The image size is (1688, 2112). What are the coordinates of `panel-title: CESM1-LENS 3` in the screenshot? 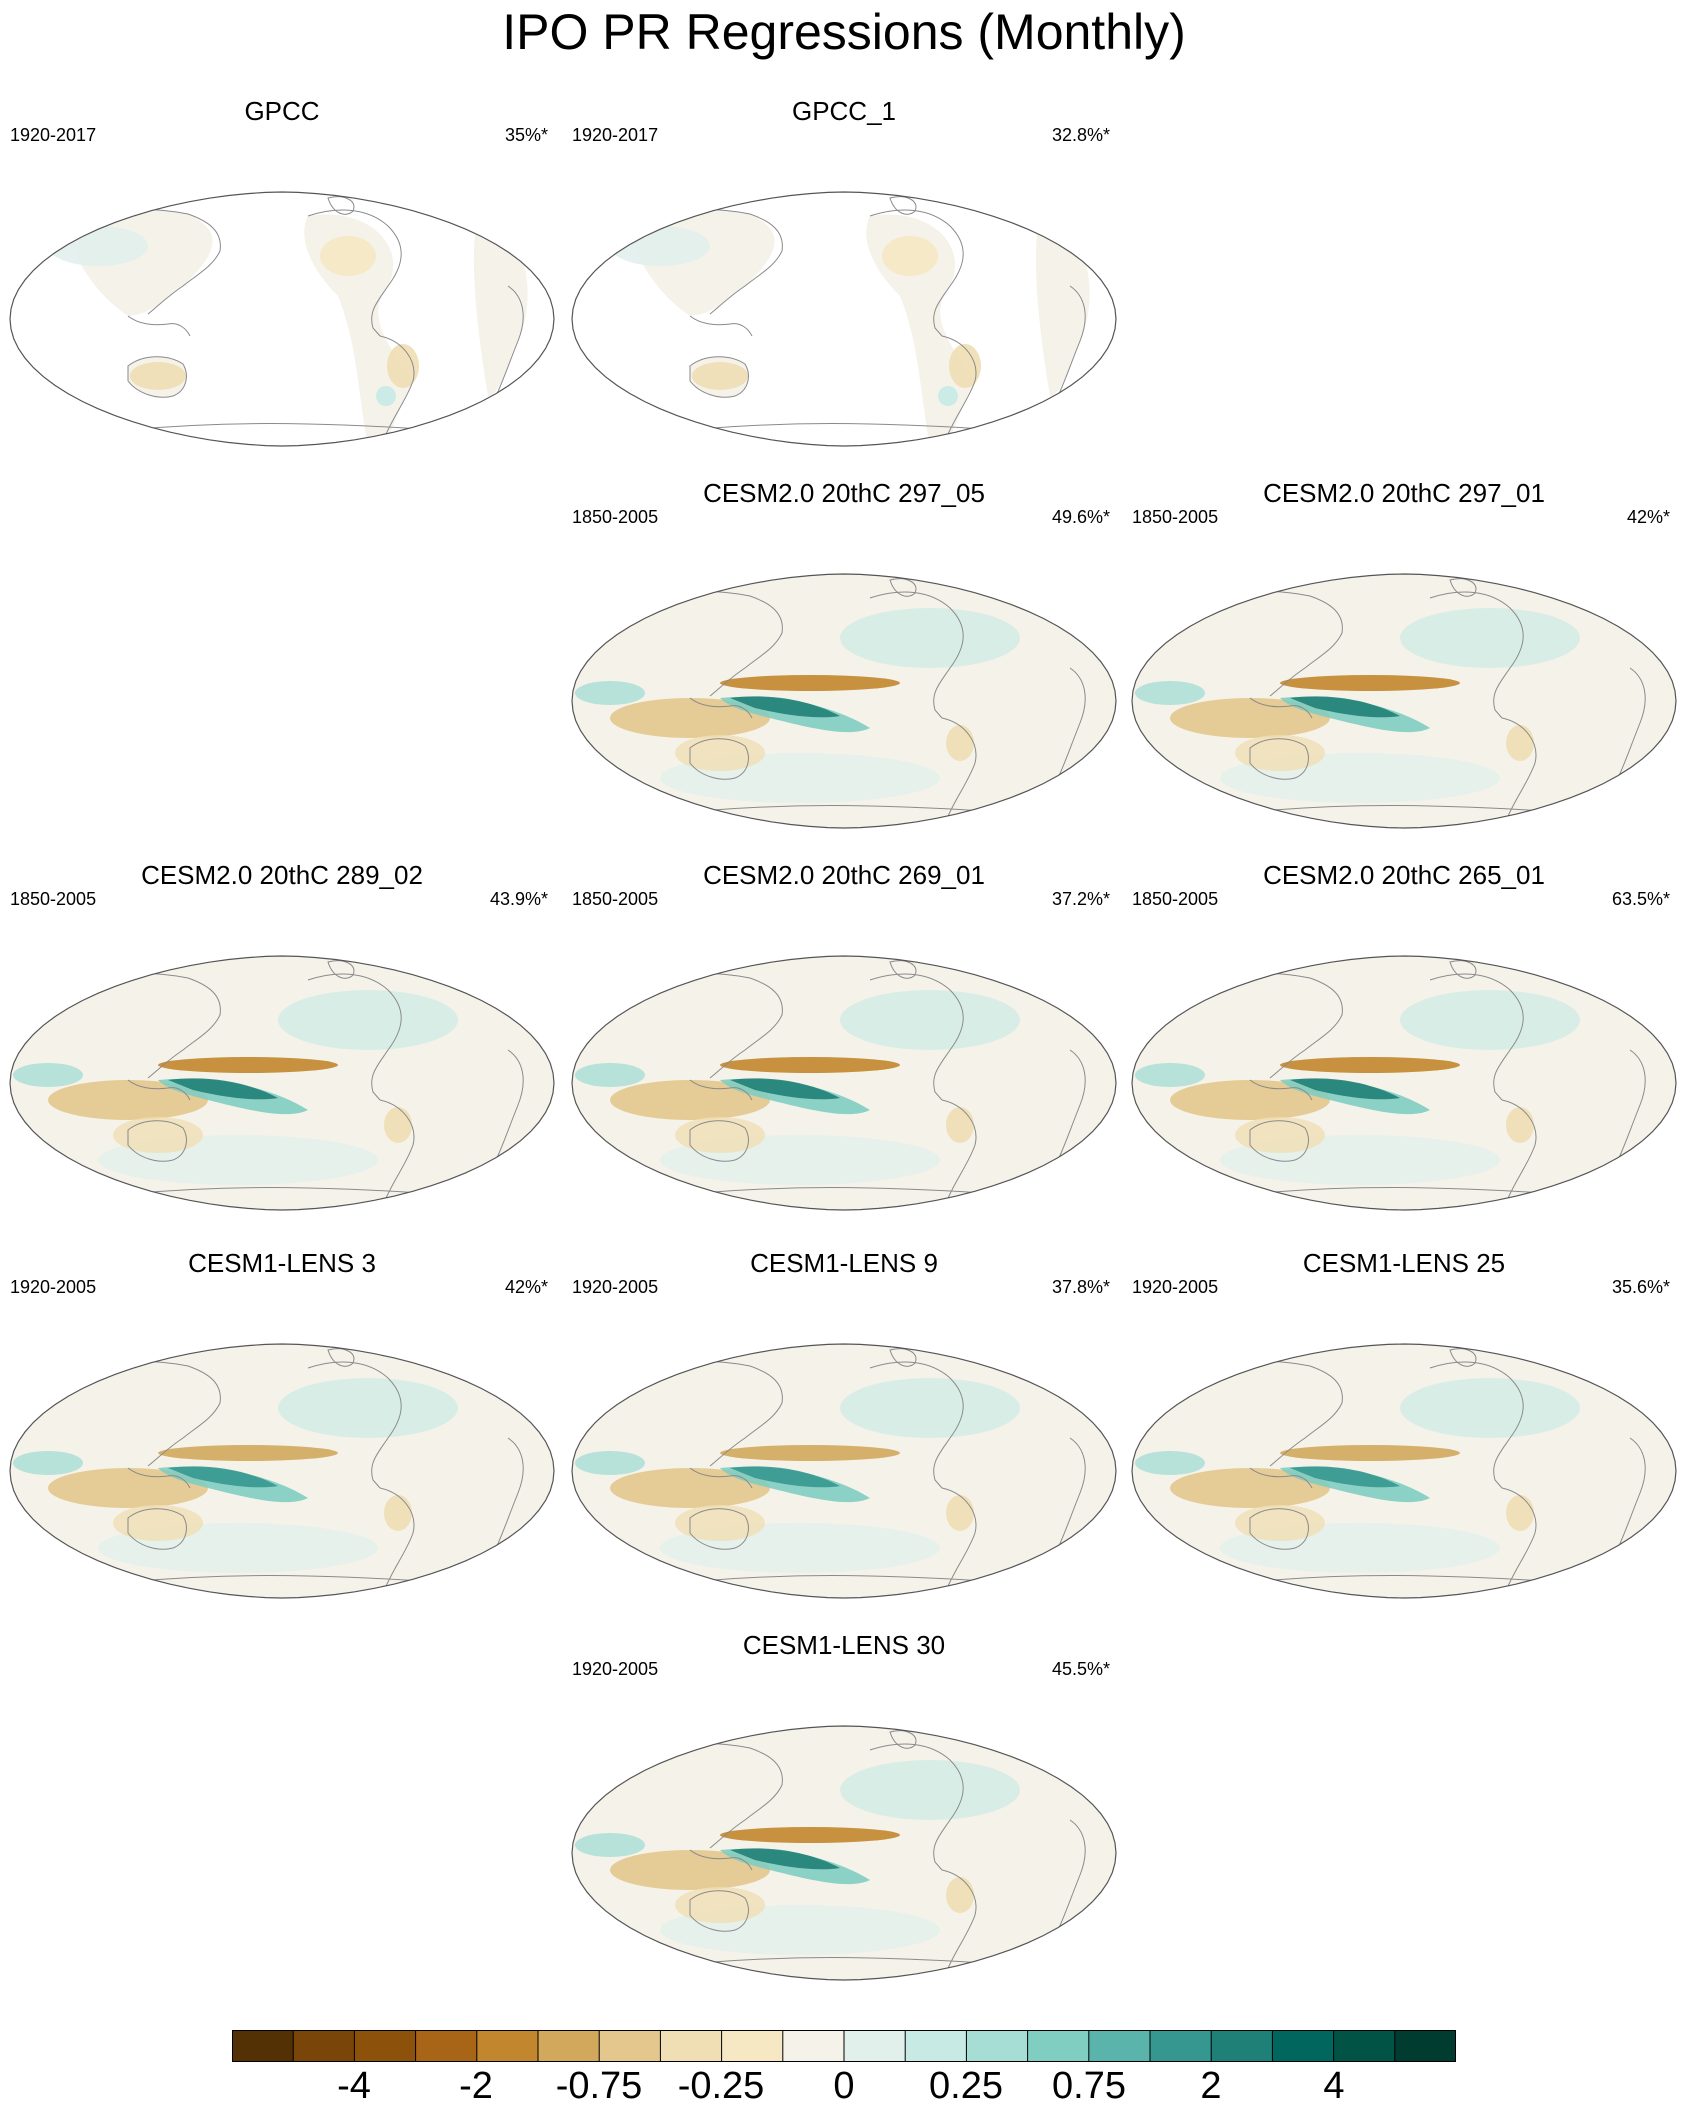 It's located at (282, 1263).